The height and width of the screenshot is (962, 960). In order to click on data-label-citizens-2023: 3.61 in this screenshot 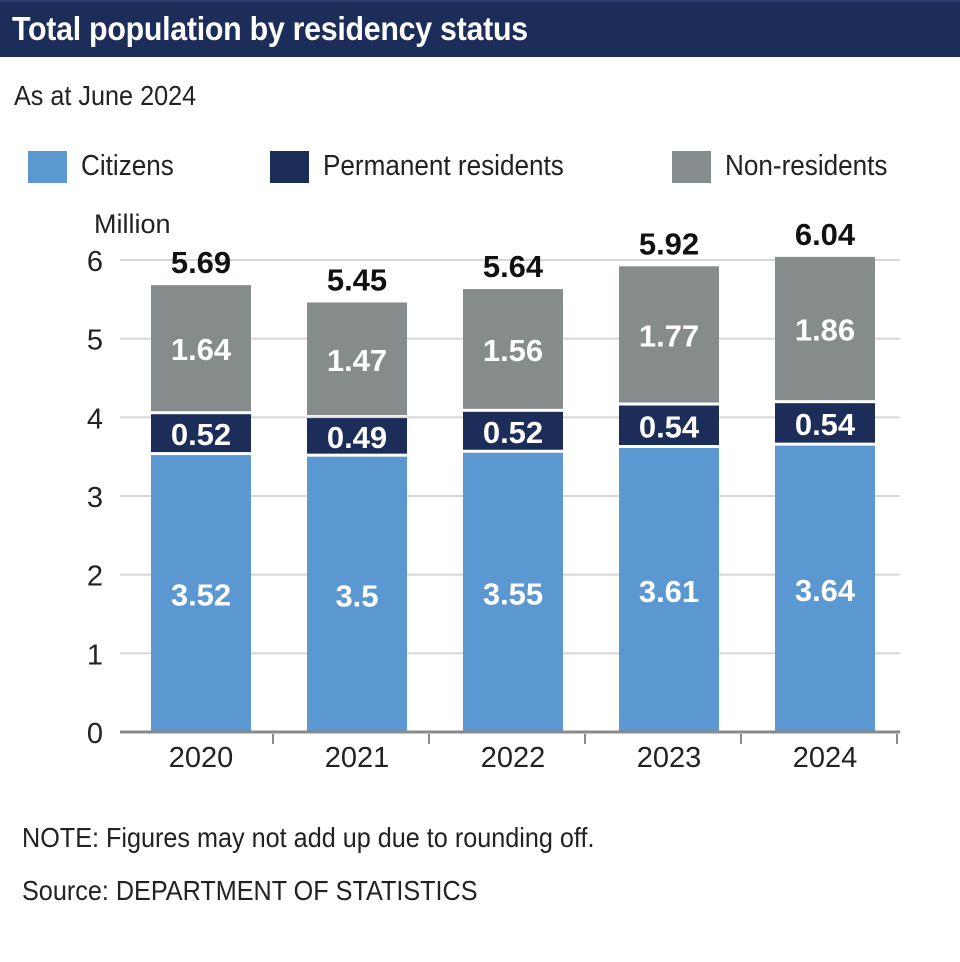, I will do `click(669, 591)`.